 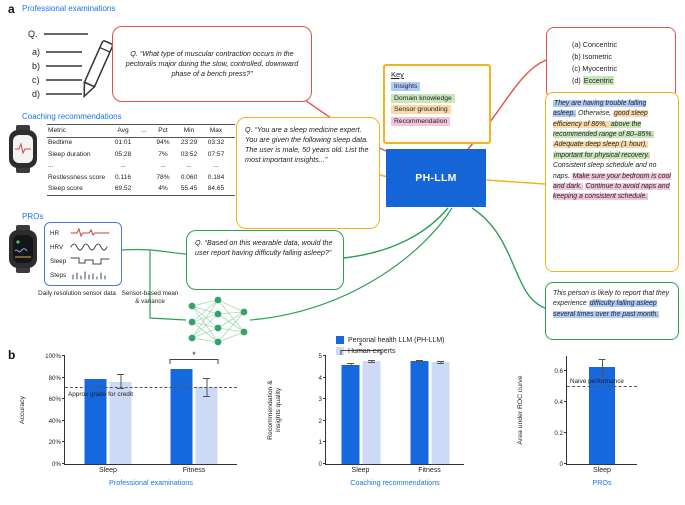 I want to click on neural-network-icon, so click(x=218, y=321).